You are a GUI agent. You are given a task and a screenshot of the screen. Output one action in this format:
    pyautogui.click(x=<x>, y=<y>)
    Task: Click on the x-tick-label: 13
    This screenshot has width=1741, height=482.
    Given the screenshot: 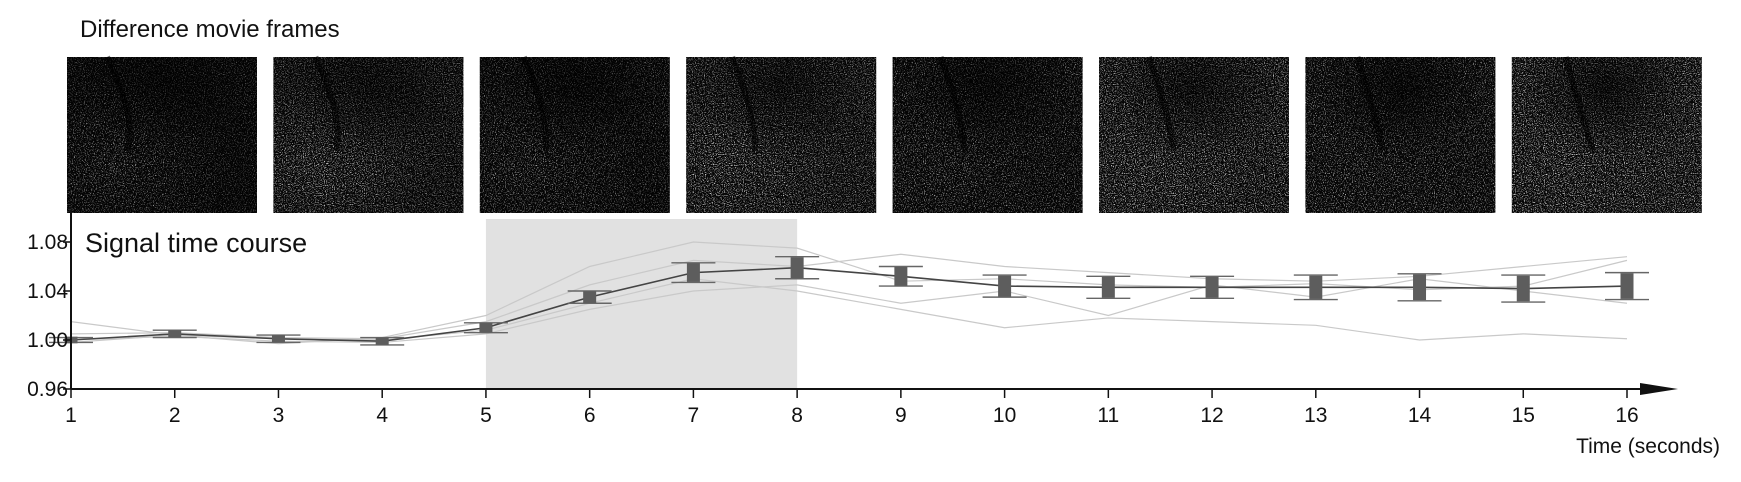 What is the action you would take?
    pyautogui.click(x=1315, y=415)
    